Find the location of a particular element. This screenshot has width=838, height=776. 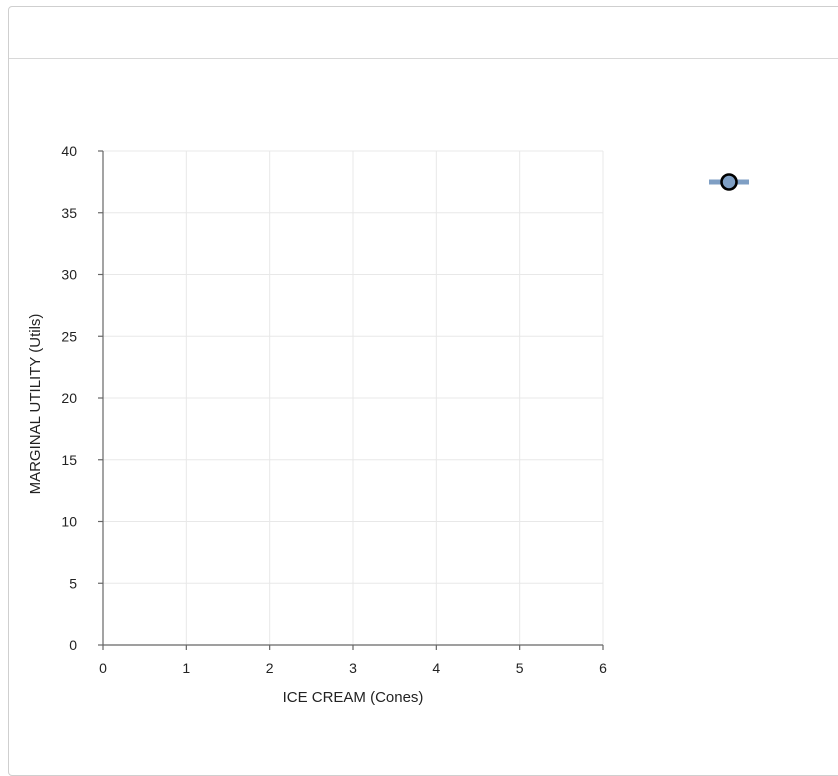

y-axis-title: MARGINAL UTILITY (Utils) is located at coordinates (35, 404).